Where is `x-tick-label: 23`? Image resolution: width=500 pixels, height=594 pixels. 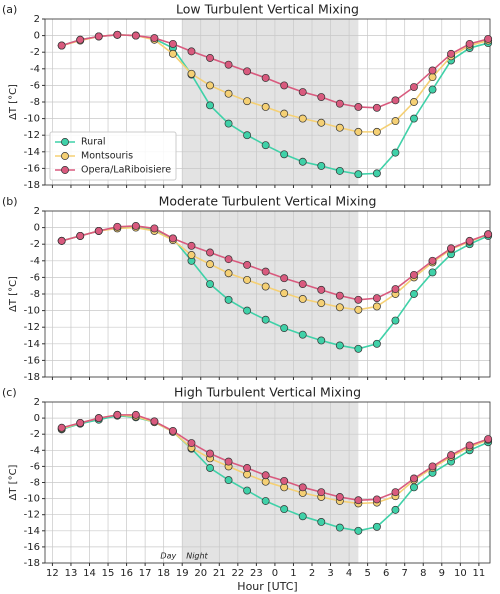
x-tick-label: 23 is located at coordinates (256, 573).